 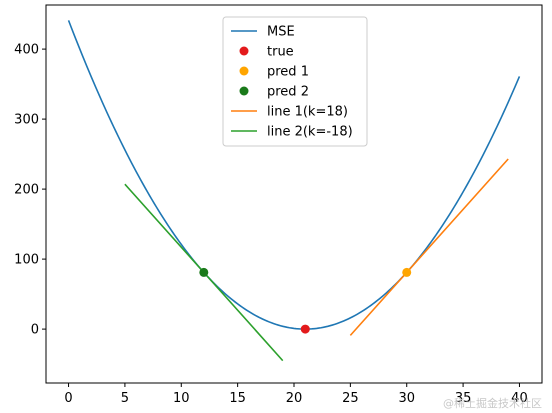 What do you see at coordinates (181, 398) in the screenshot?
I see `x-tick-label: 10` at bounding box center [181, 398].